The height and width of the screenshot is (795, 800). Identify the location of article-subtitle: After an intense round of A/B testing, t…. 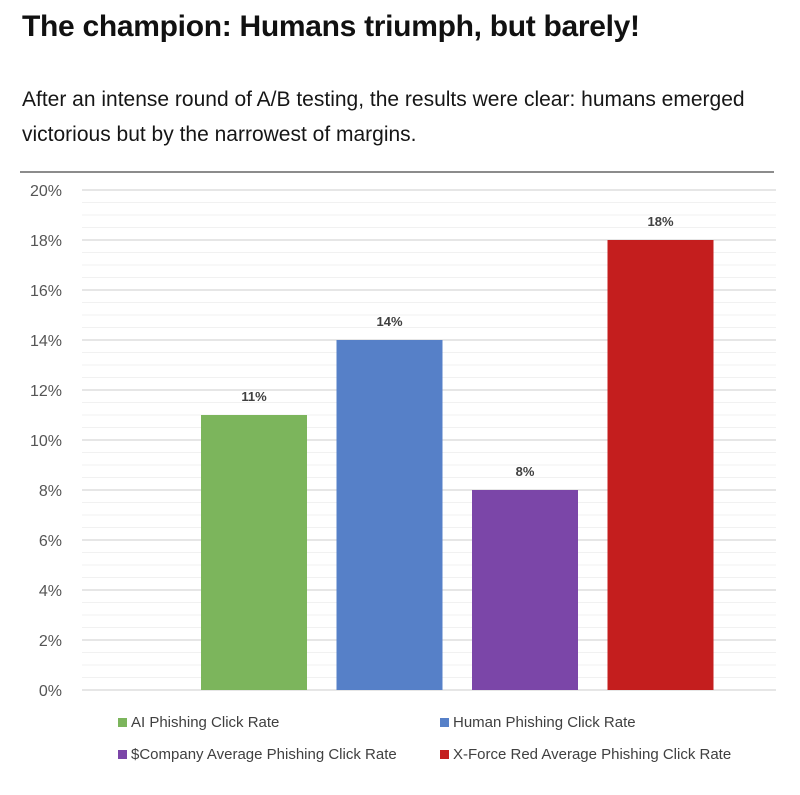
(383, 117).